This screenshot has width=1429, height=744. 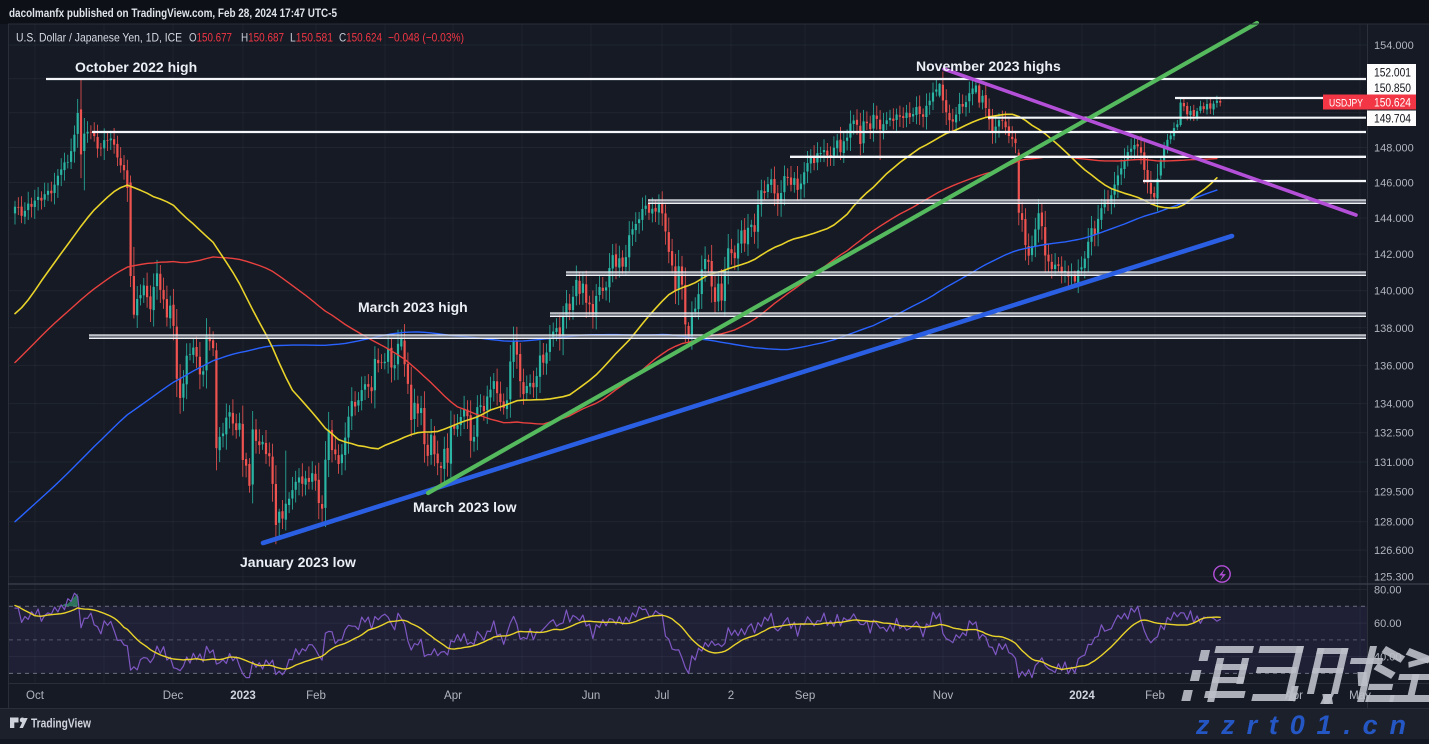 I want to click on svg-text: 131.000, so click(x=1394, y=463).